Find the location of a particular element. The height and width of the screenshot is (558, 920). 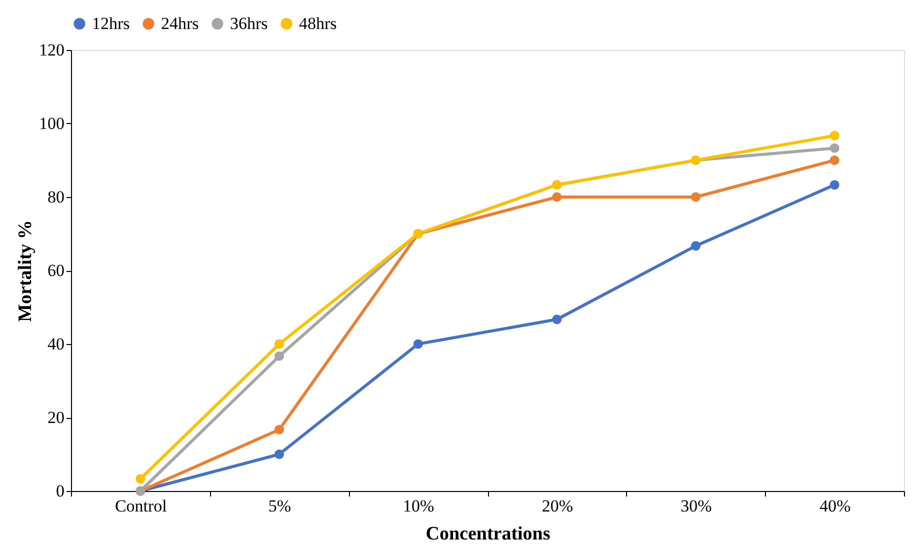

y-axis-title: Mortality % is located at coordinates (25, 271).